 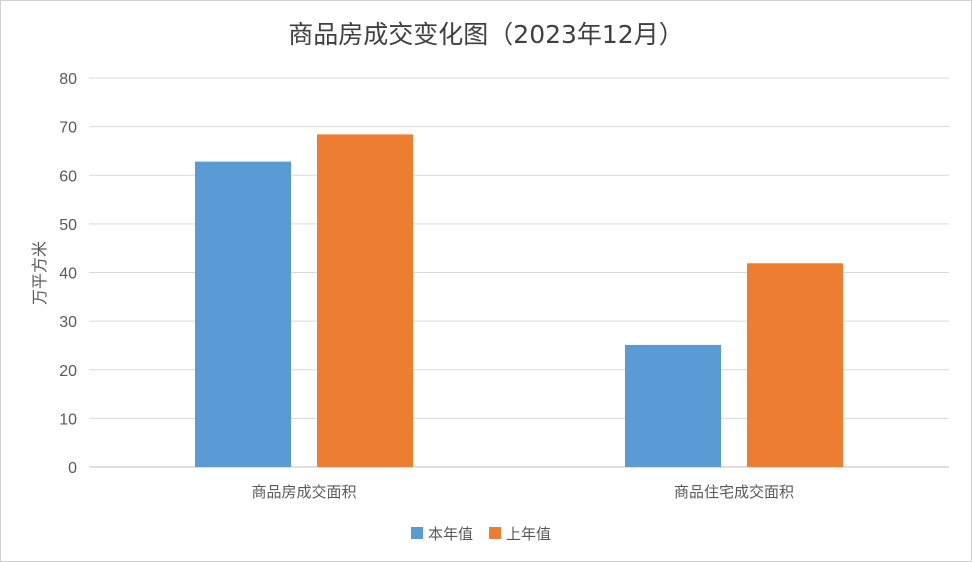 I want to click on y-axis-ticks: 0 10 20 30 40 50 60 70 80, so click(x=68, y=274).